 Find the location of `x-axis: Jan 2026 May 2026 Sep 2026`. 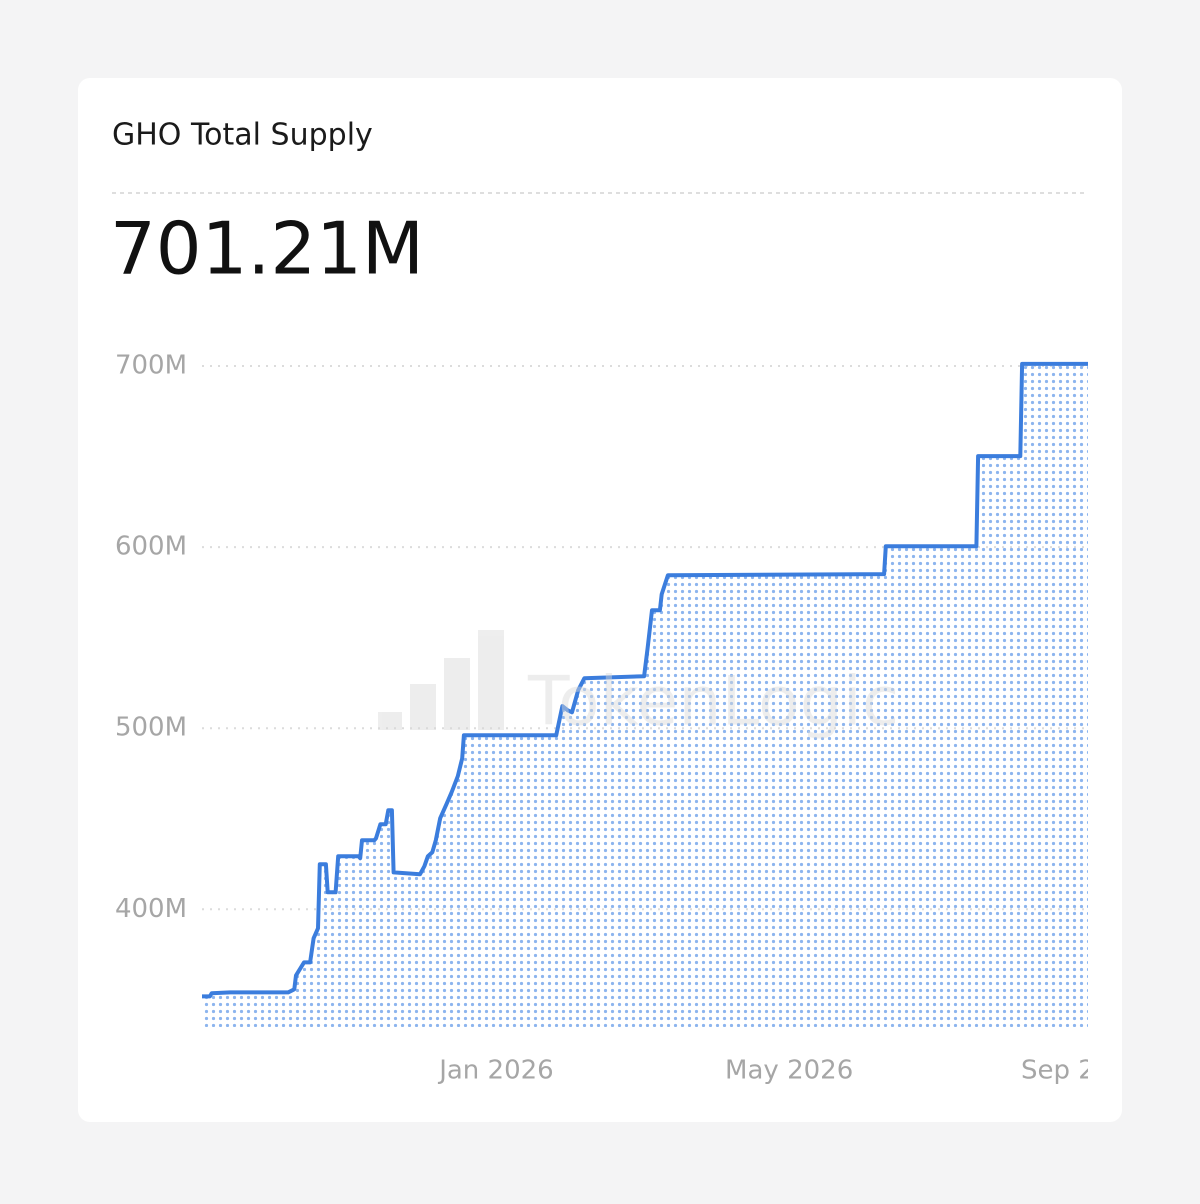

x-axis: Jan 2026 May 2026 Sep 2026 is located at coordinates (790, 1071).